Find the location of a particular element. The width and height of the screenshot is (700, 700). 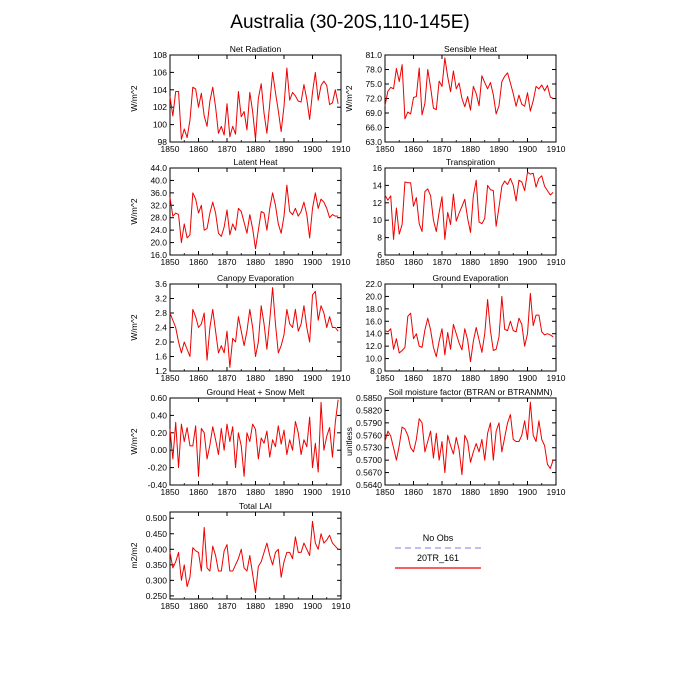

panel-title: Soil moisture factor (BTRAN or BTRANMN) is located at coordinates (471, 392).